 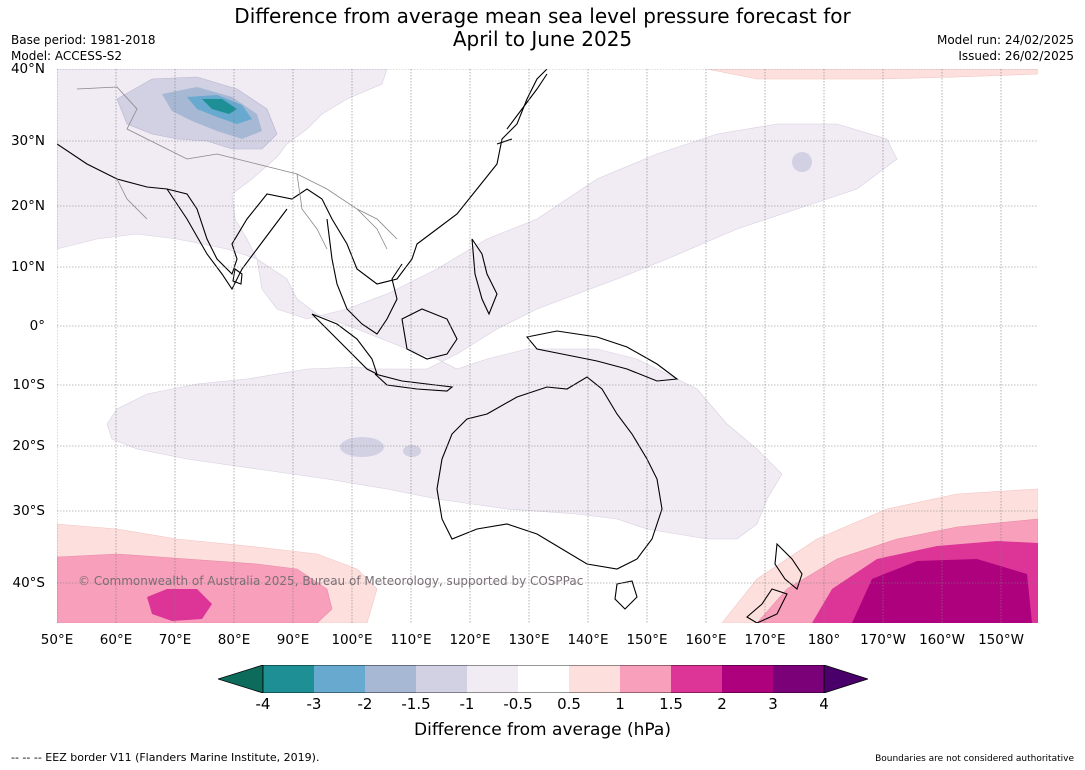 I want to click on colorbar-tick: -3, so click(x=314, y=704).